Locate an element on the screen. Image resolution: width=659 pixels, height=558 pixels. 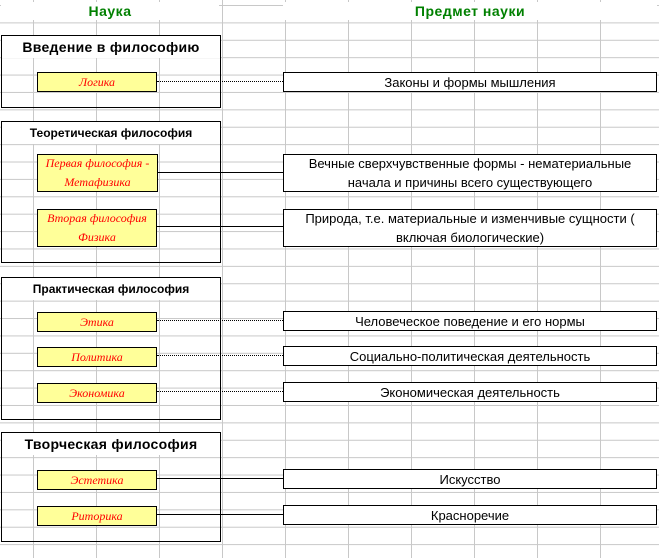
subject-box-rhetoric: Красноречие is located at coordinates (470, 515).